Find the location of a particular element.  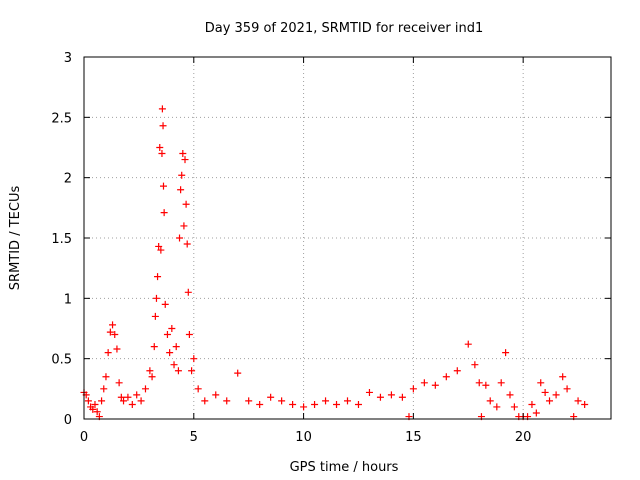

y-tick-label: 2.5 is located at coordinates (61, 118).